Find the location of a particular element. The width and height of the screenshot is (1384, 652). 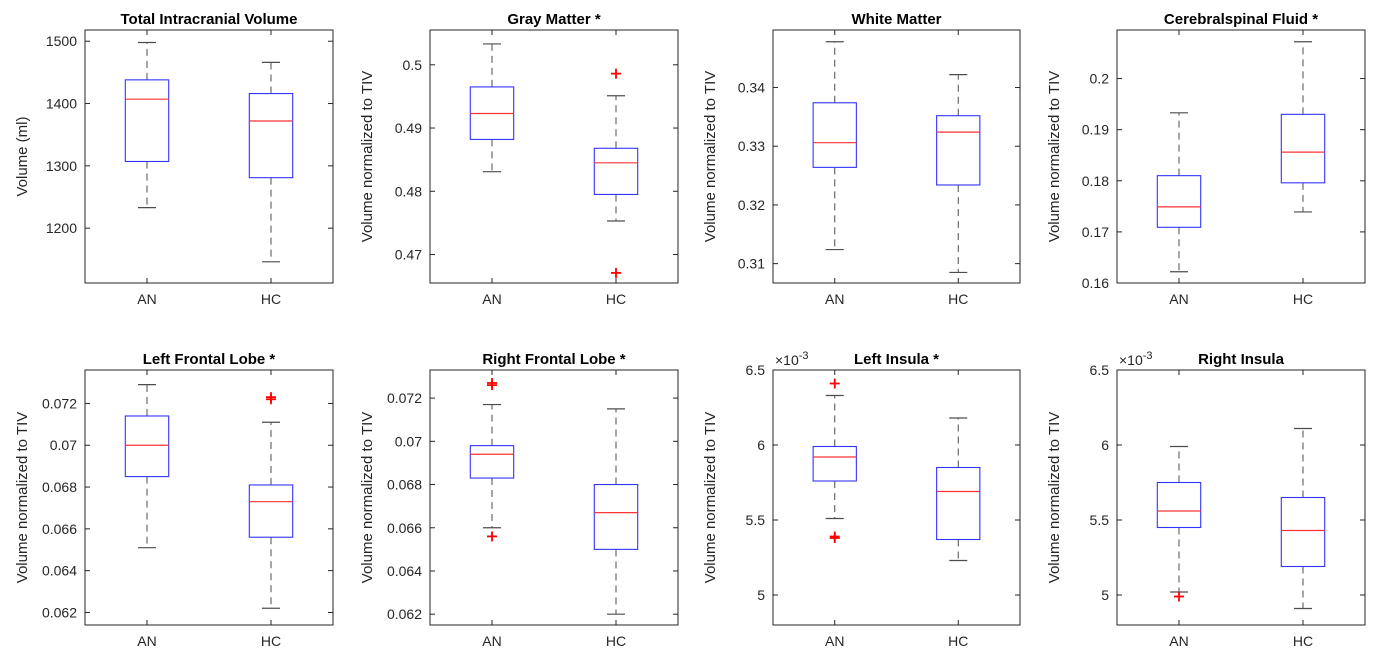

y-tick-label: 0.49 is located at coordinates (408, 128).